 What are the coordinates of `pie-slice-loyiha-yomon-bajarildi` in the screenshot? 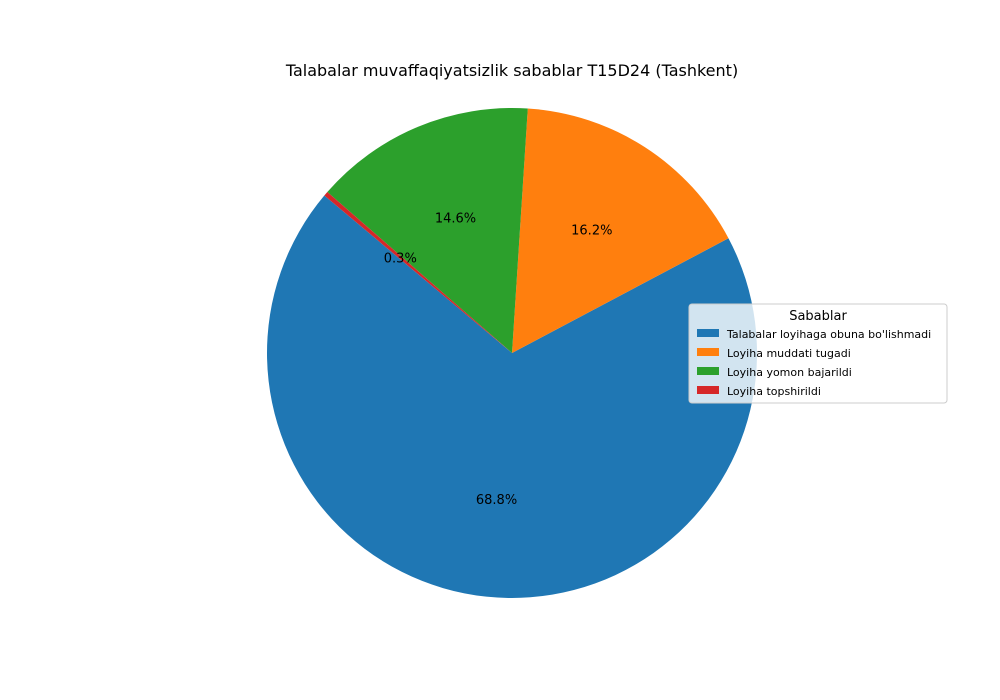 It's located at (427, 230).